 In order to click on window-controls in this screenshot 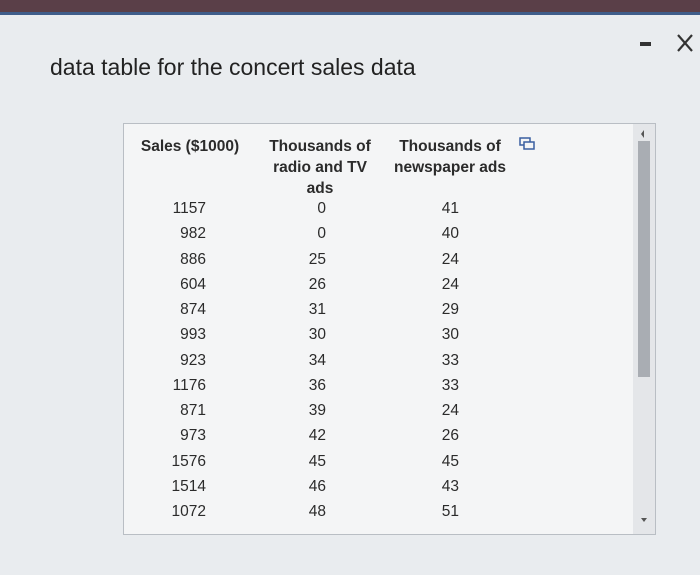, I will do `click(666, 43)`.